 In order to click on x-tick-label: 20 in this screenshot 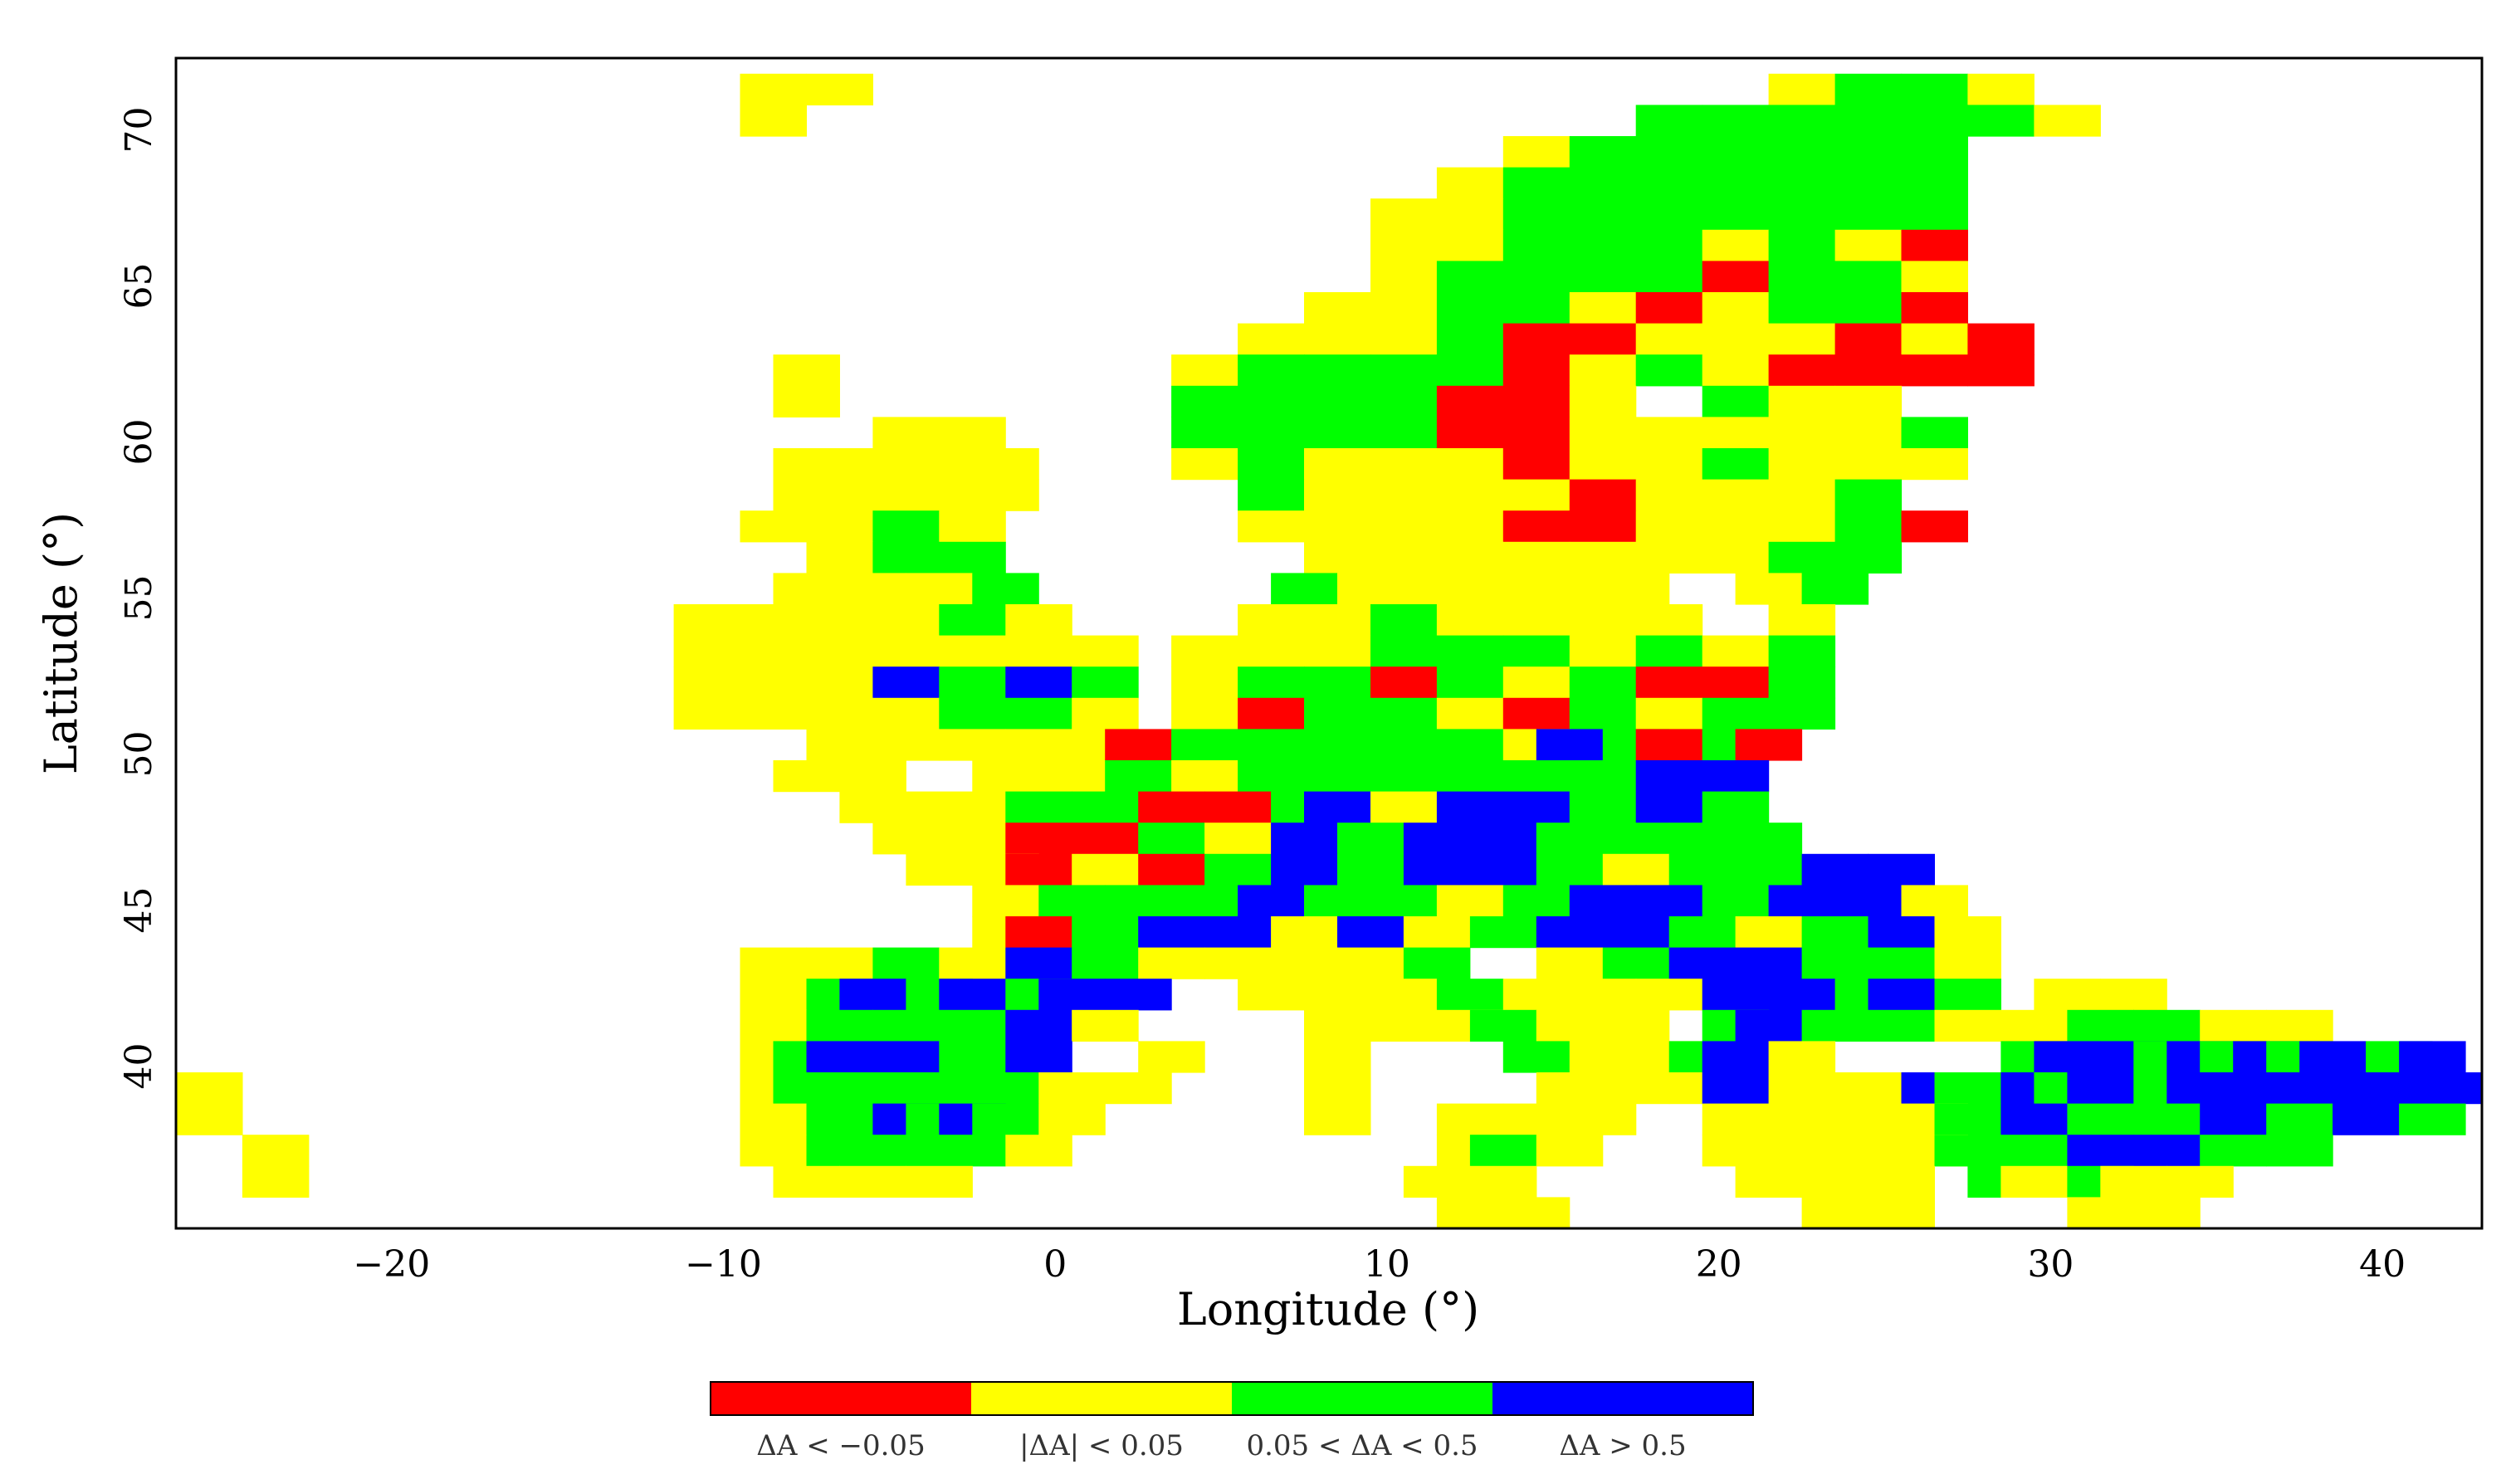, I will do `click(1719, 1264)`.